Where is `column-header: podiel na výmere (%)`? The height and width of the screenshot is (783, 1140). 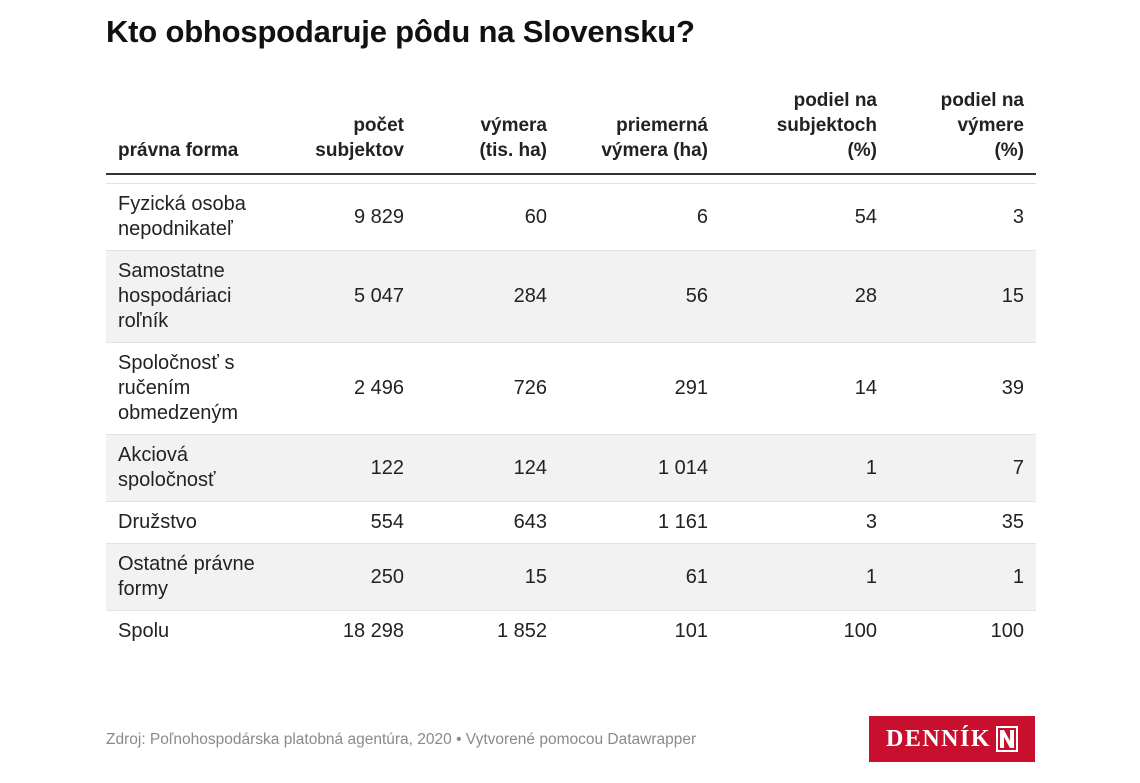
column-header: podiel na výmere (%) is located at coordinates (962, 131).